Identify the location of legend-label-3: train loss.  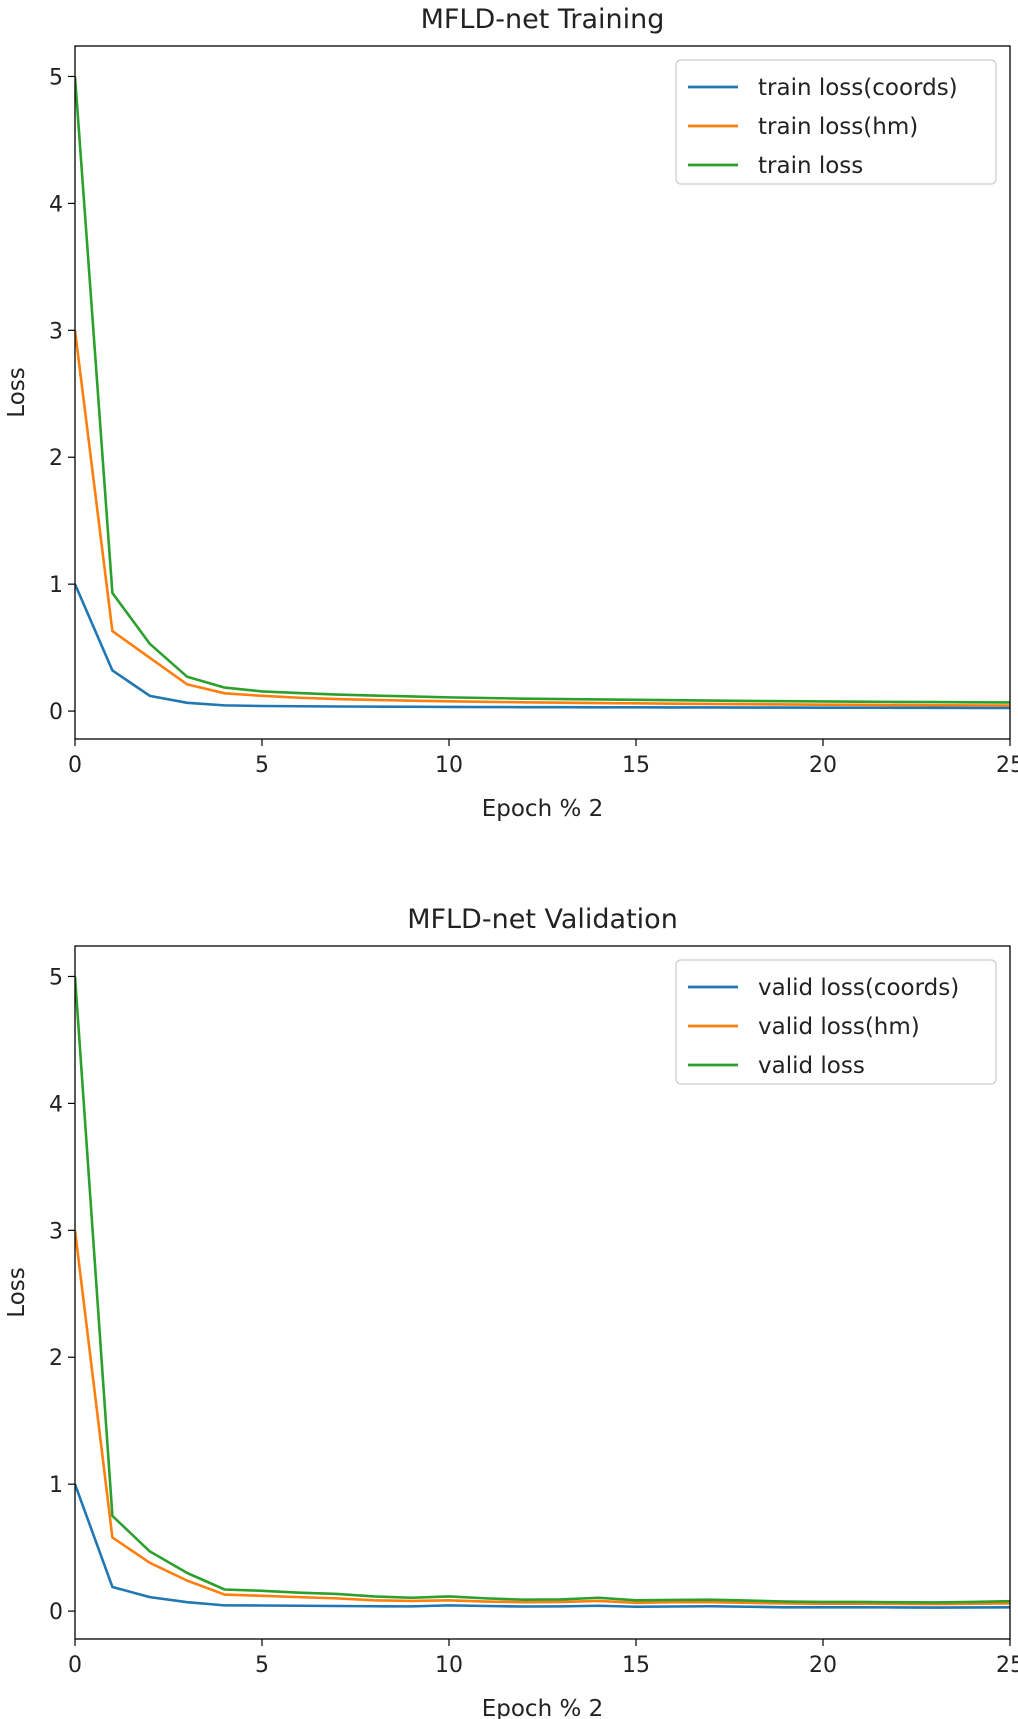
(810, 166).